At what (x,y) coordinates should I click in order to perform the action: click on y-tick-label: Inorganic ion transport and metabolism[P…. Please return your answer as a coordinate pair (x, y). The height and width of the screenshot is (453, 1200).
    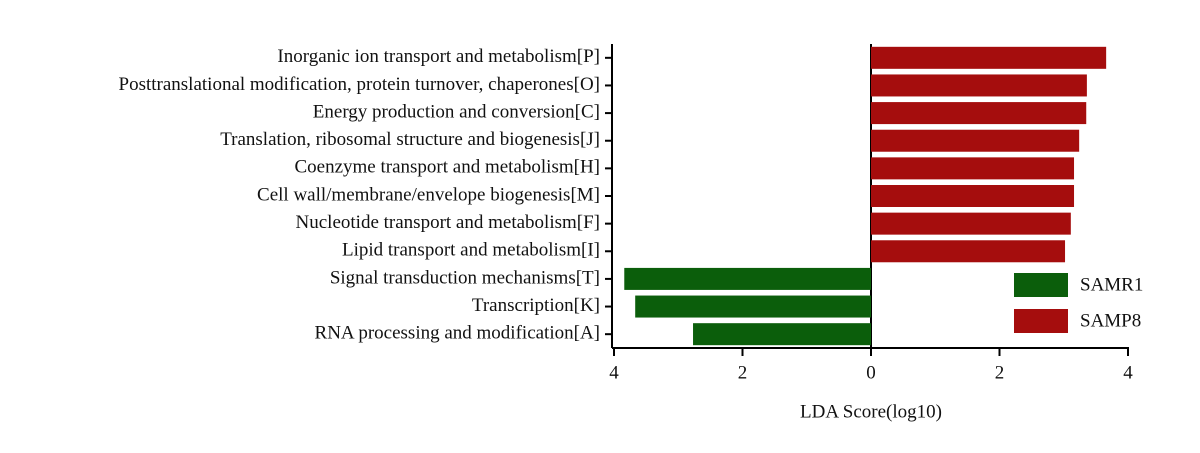
    Looking at the image, I should click on (438, 56).